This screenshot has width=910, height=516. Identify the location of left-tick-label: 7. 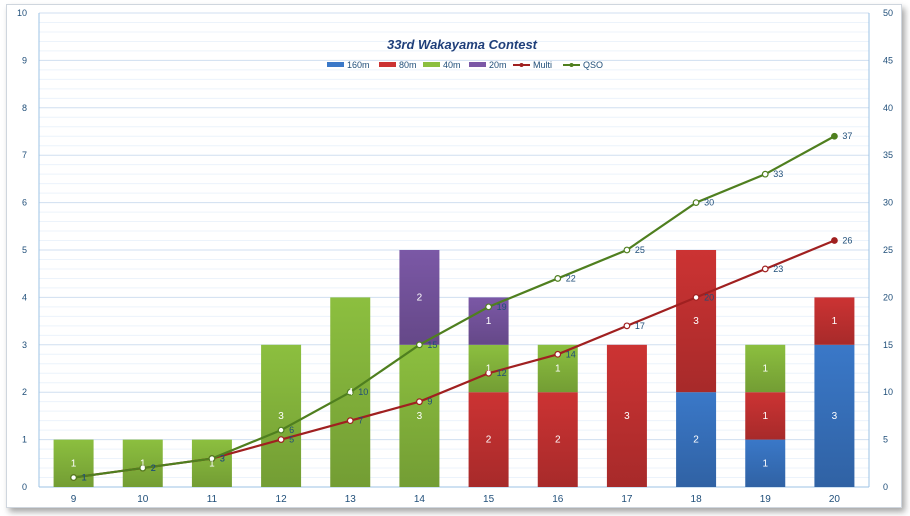
(24, 155).